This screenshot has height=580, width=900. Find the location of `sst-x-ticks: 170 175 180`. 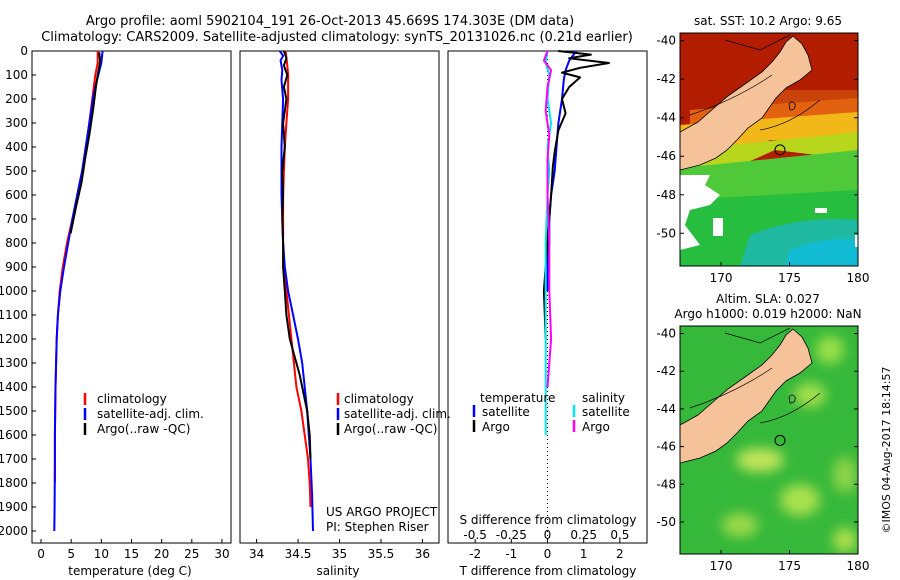

sst-x-ticks: 170 175 180 is located at coordinates (790, 273).